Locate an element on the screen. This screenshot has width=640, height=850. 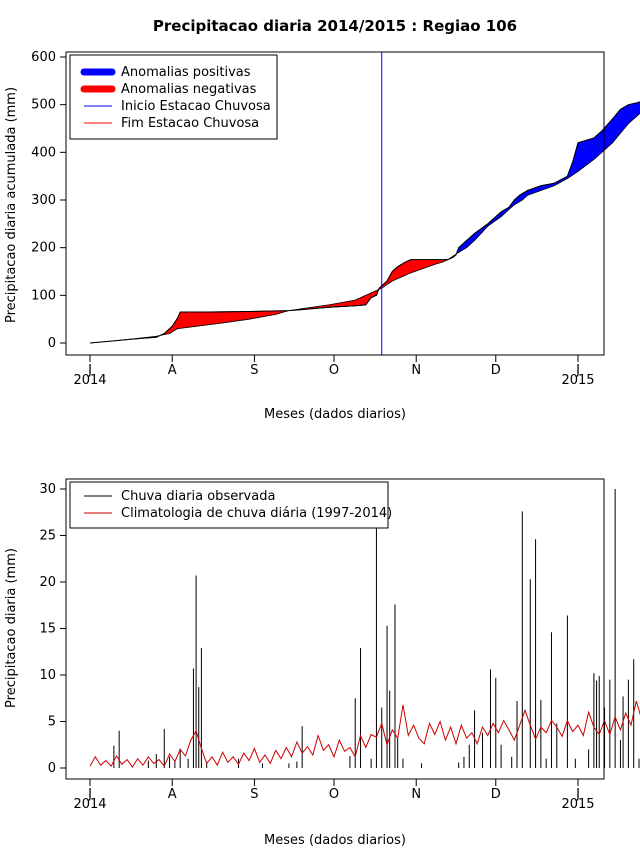
y-tick-label: 15 is located at coordinates (47, 629).